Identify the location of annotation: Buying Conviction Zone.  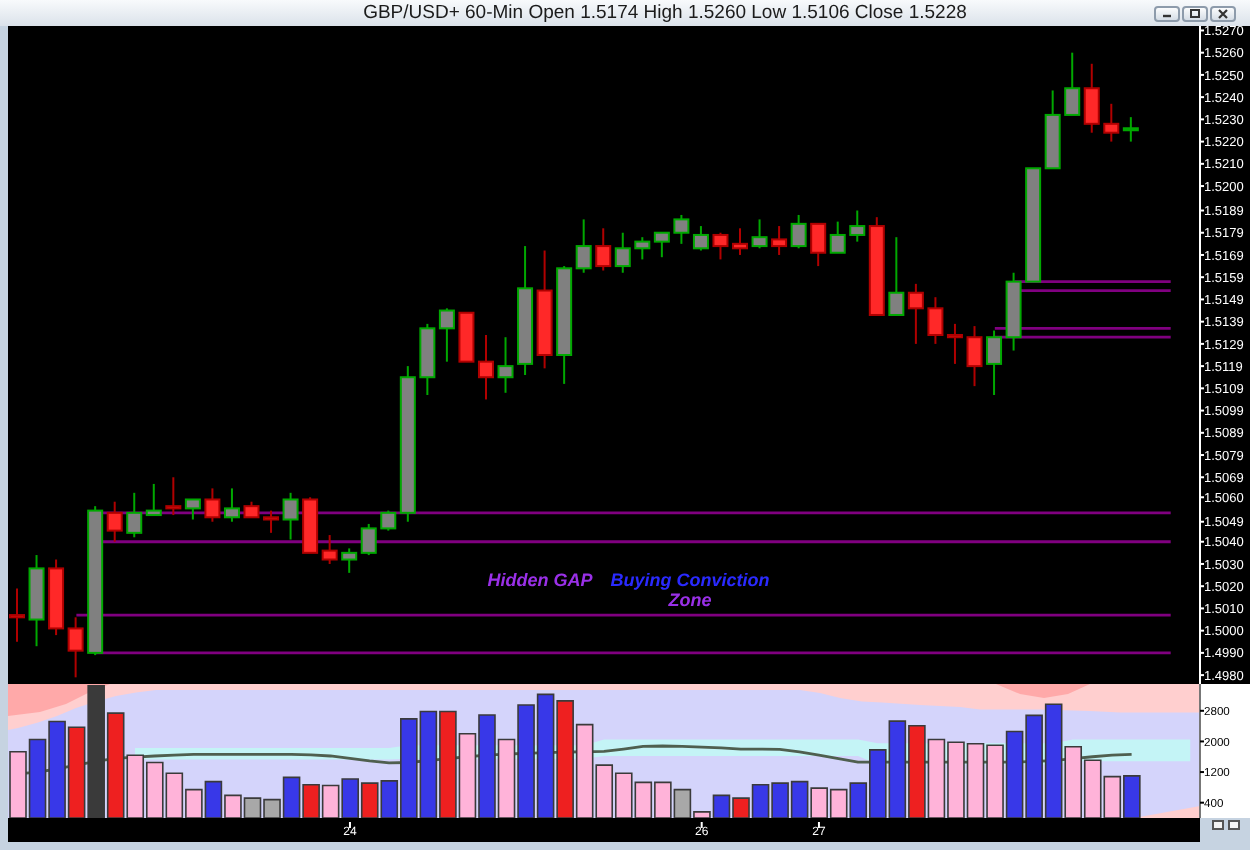
(690, 590).